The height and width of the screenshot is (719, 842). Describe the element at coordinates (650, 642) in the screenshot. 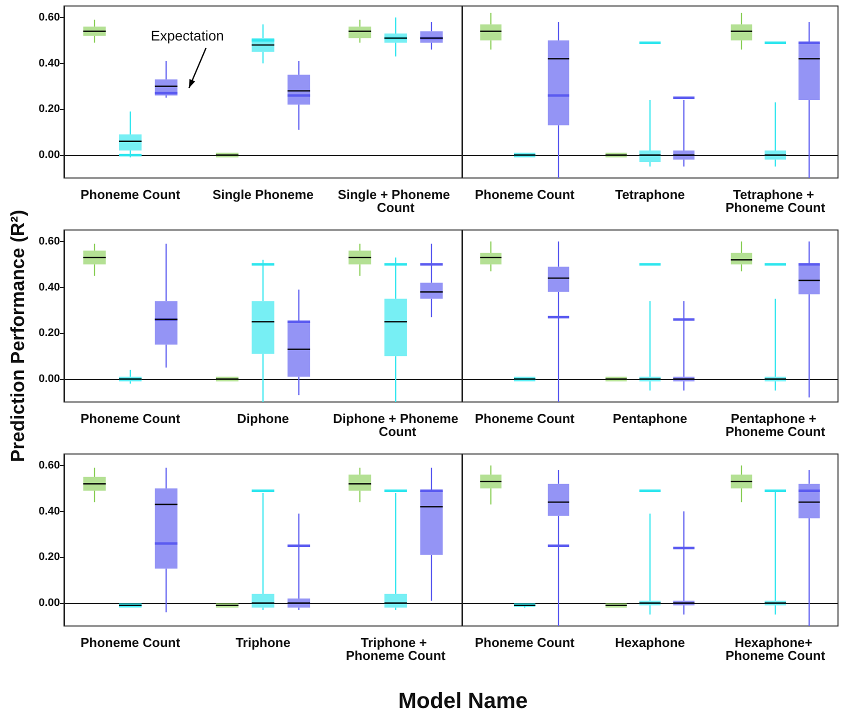

I see `x-tick-label: Hexaphone` at that location.